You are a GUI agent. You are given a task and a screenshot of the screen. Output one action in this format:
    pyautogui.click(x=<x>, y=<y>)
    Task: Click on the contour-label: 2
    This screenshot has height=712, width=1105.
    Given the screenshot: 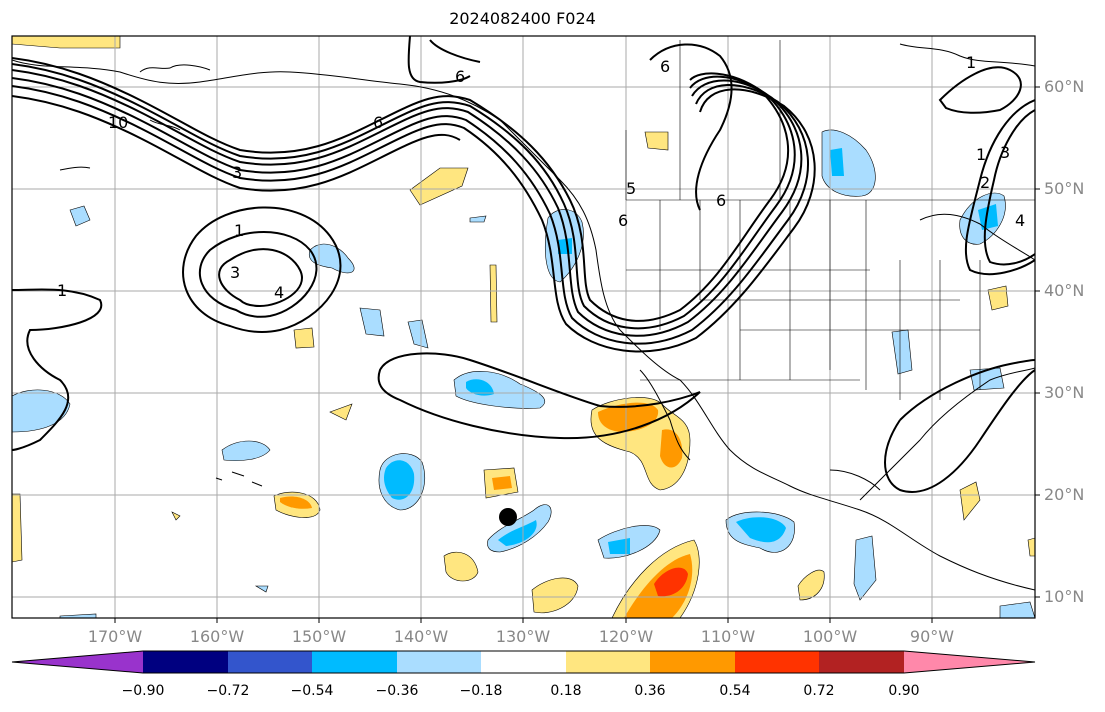 What is the action you would take?
    pyautogui.click(x=985, y=182)
    